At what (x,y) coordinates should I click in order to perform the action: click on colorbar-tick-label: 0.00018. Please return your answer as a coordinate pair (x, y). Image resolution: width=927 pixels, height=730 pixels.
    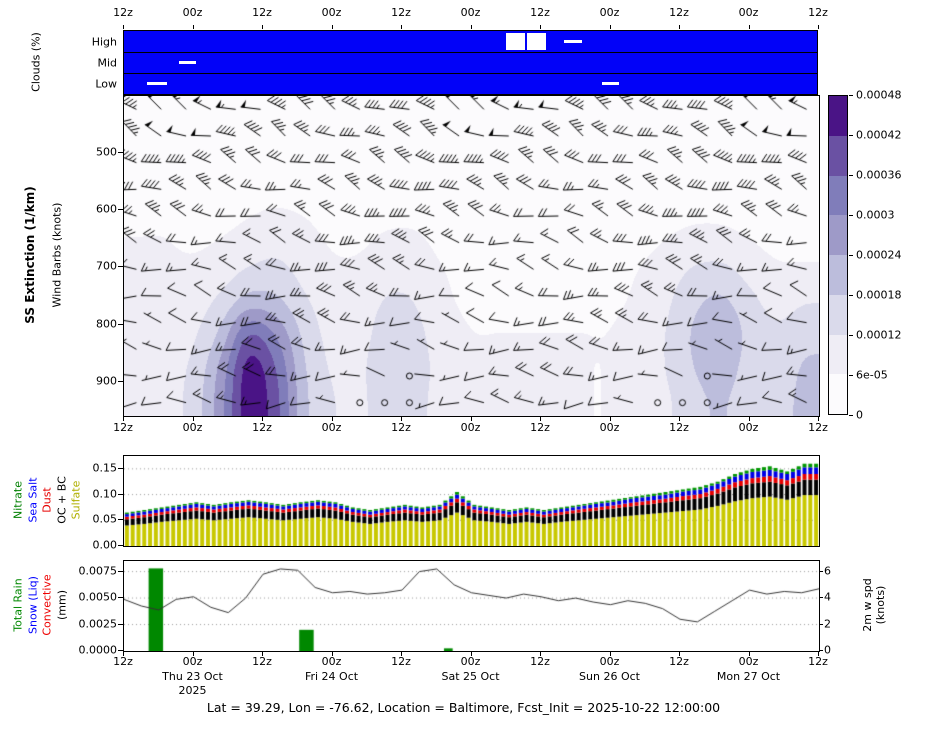
    Looking at the image, I should click on (879, 295).